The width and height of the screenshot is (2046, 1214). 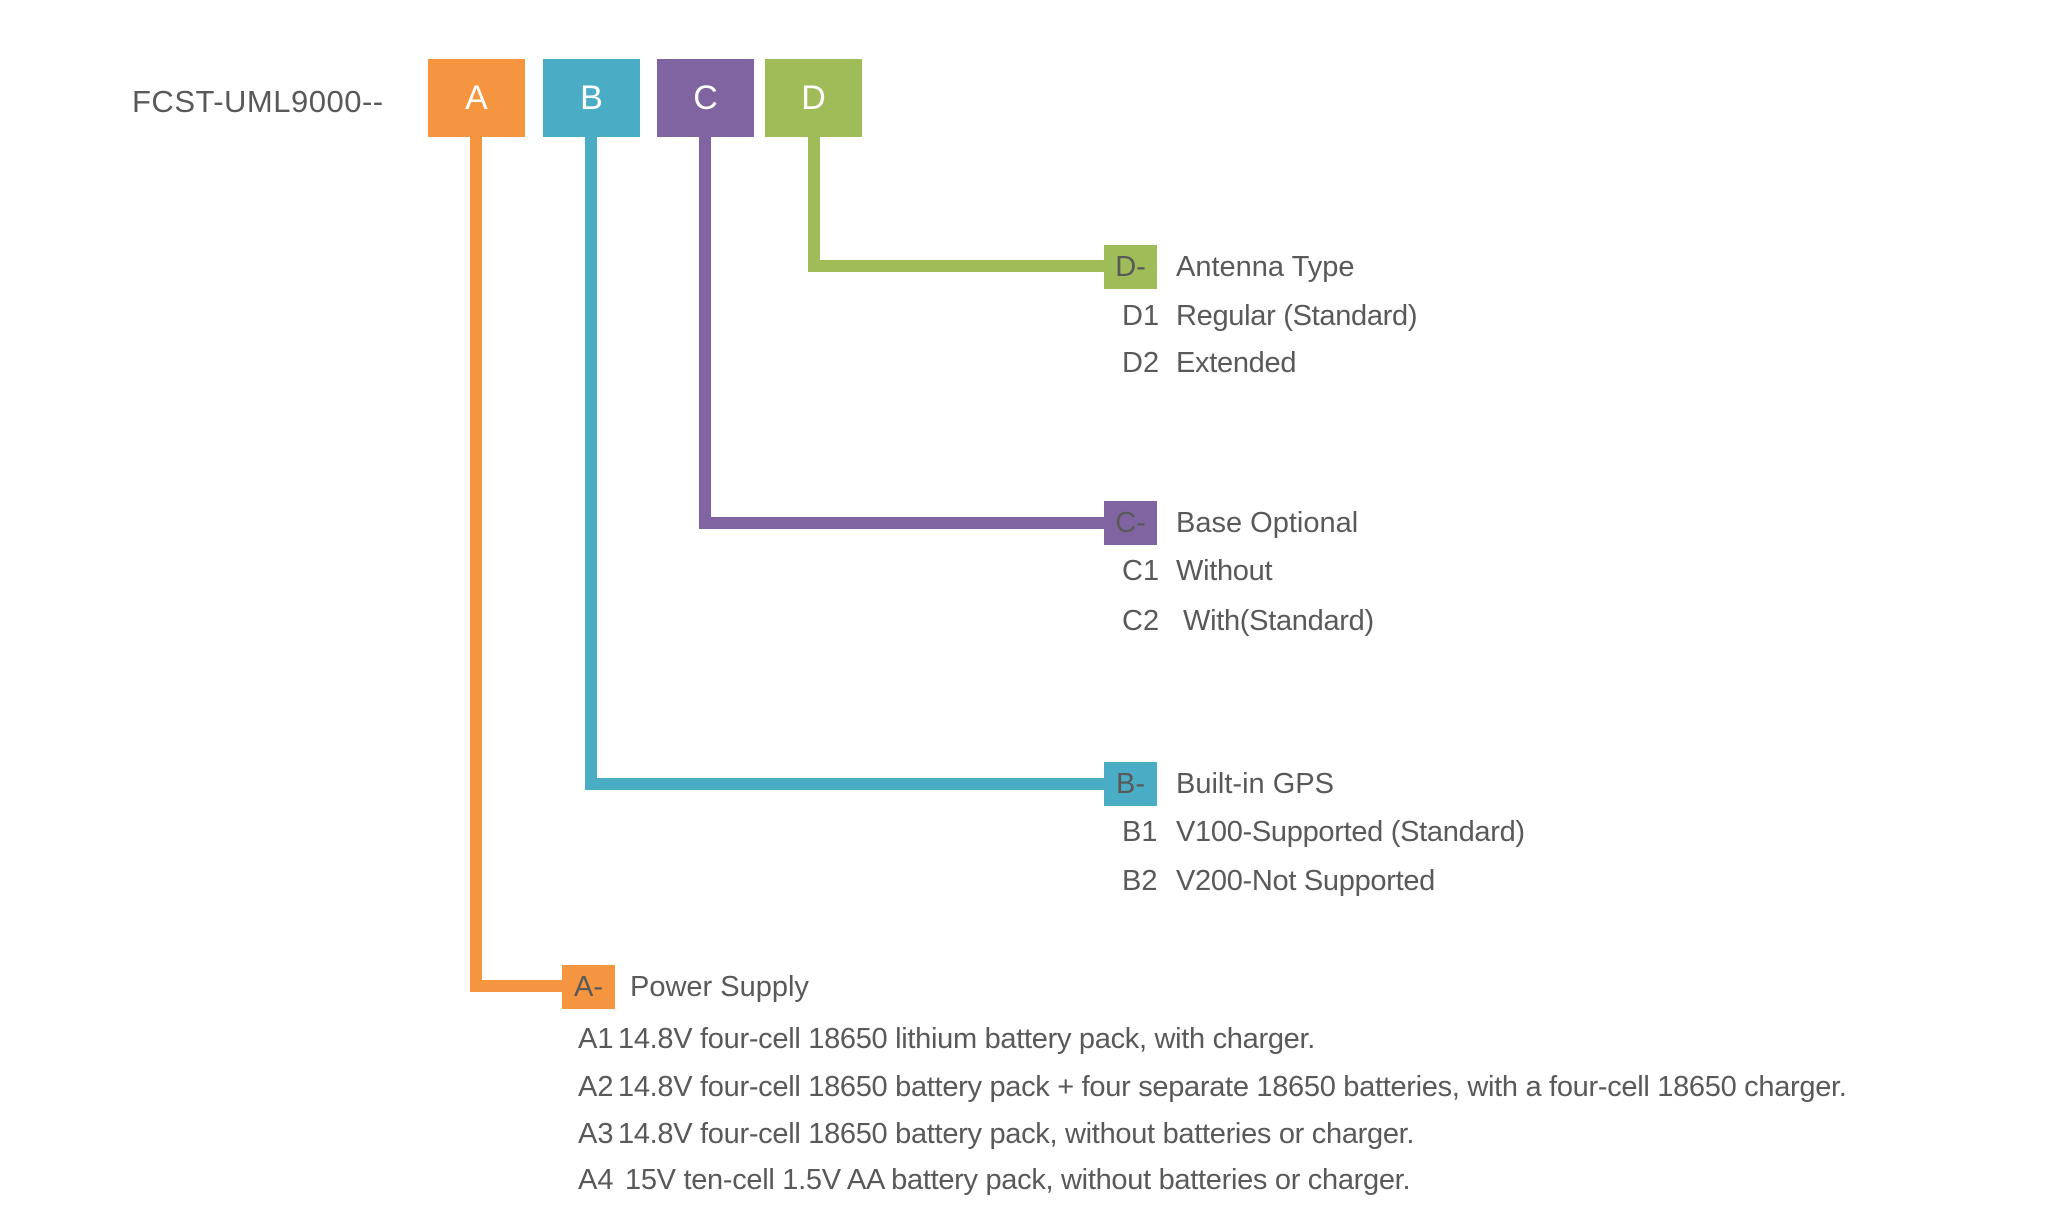 What do you see at coordinates (719, 987) in the screenshot?
I see `section-a-heading: Power Supply` at bounding box center [719, 987].